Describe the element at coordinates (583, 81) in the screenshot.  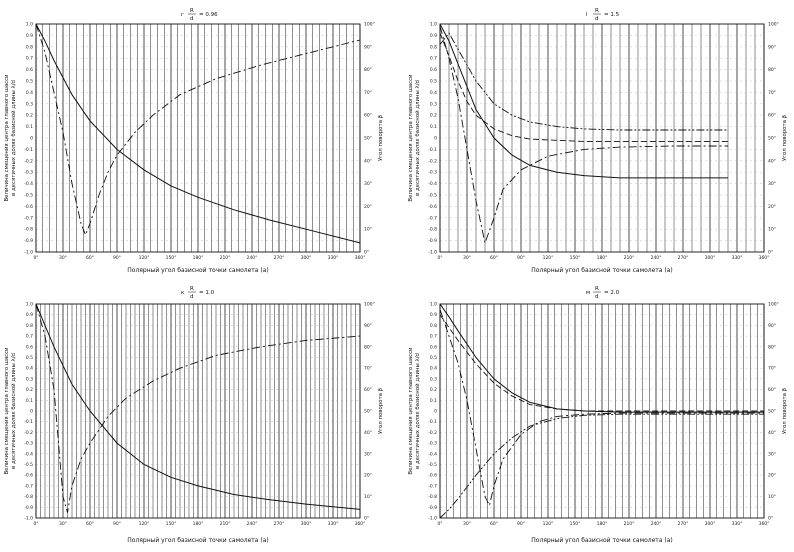
I see `series-line-dashdotdot` at that location.